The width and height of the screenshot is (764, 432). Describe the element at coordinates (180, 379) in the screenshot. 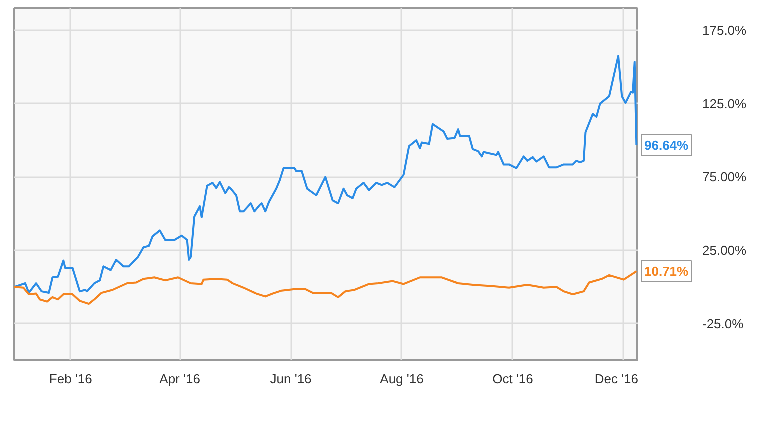

I see `x-tick-label: Apr '16` at that location.